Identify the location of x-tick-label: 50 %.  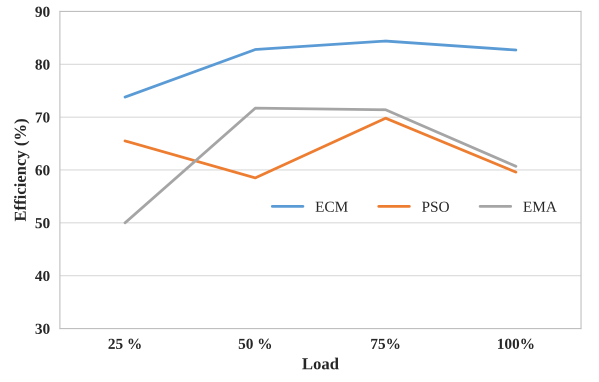
(255, 344).